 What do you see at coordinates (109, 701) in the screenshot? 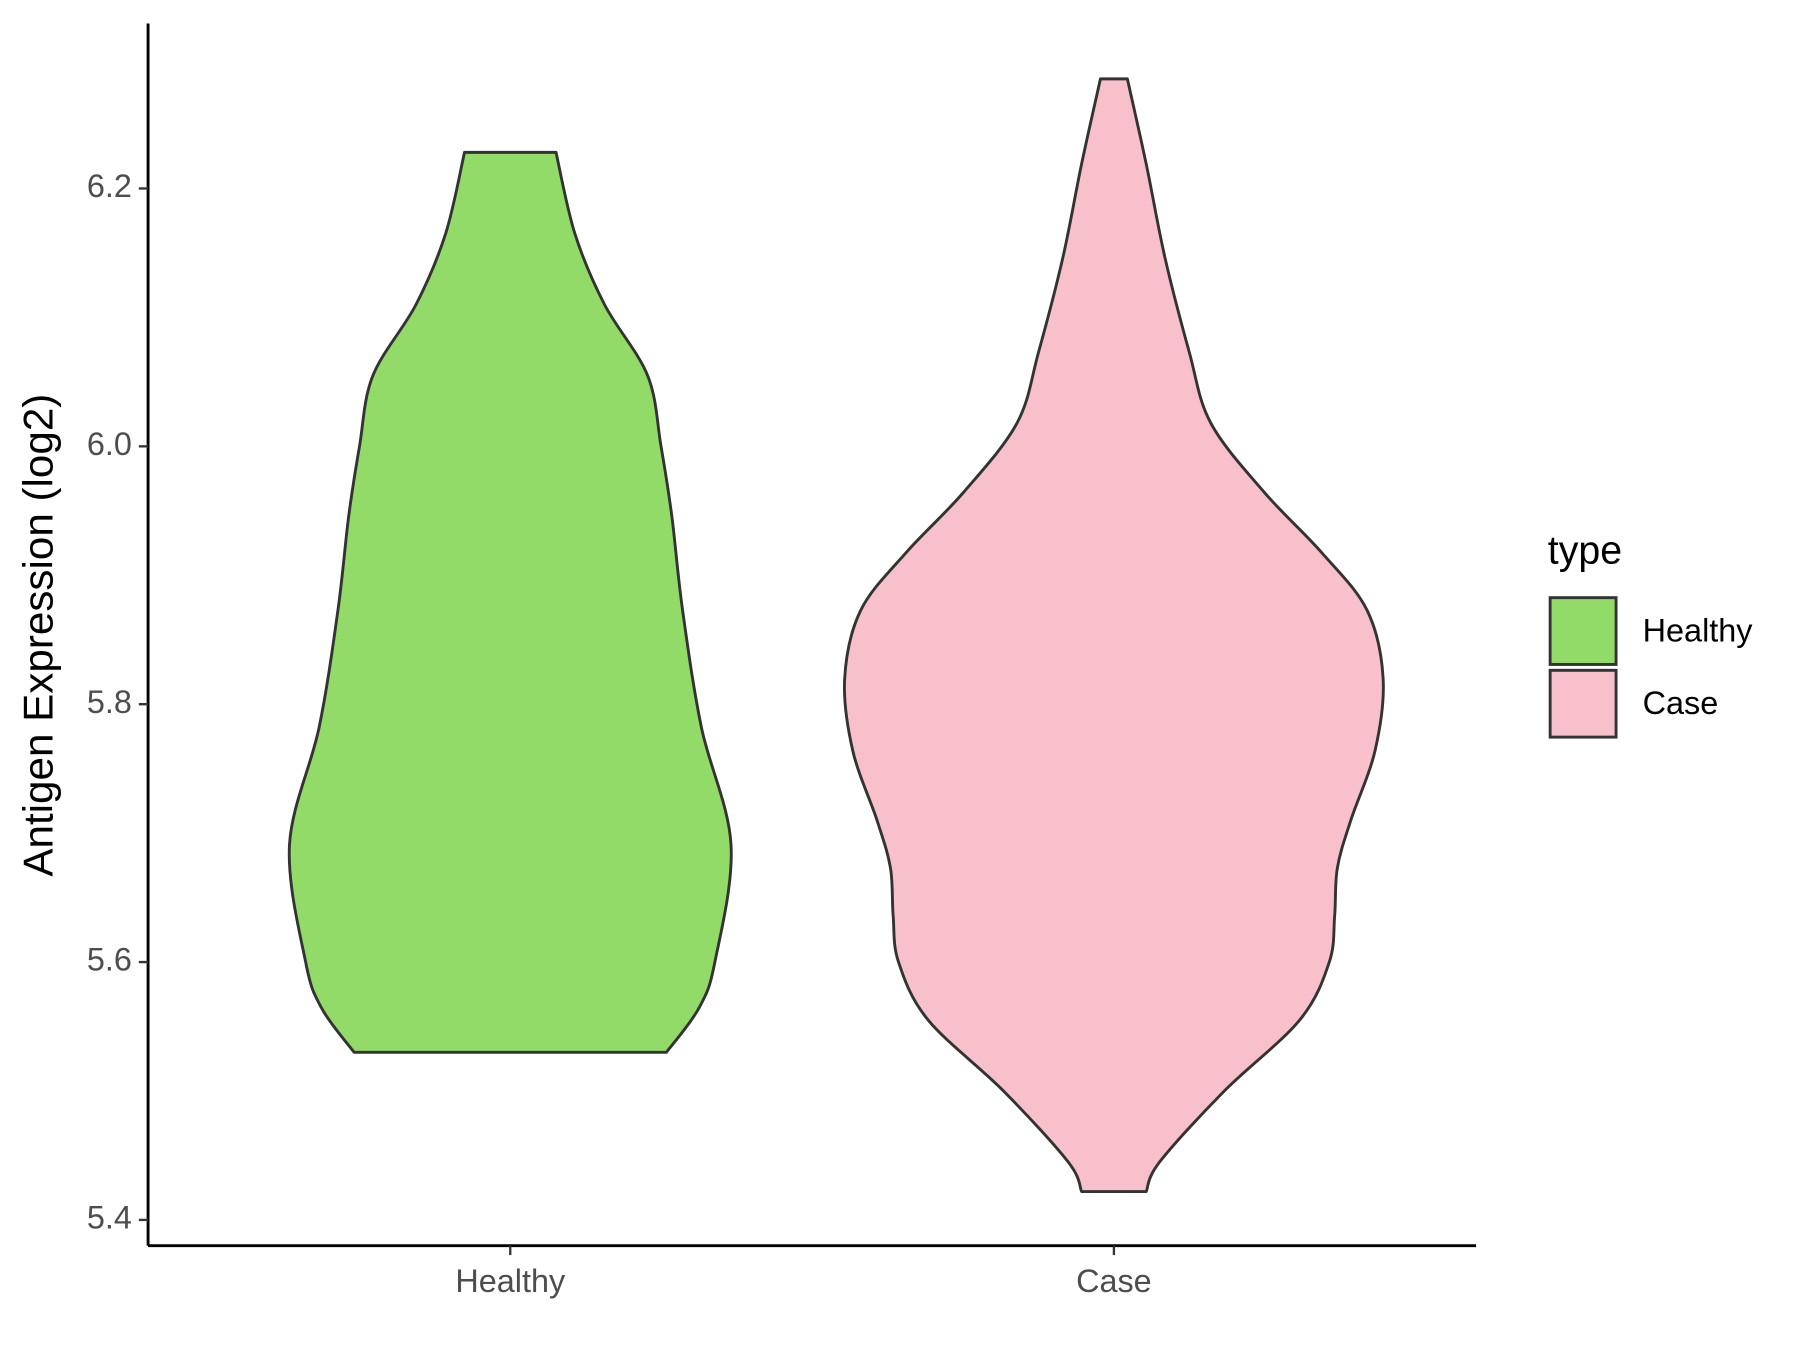
I see `y-tick-label: 5.8` at bounding box center [109, 701].